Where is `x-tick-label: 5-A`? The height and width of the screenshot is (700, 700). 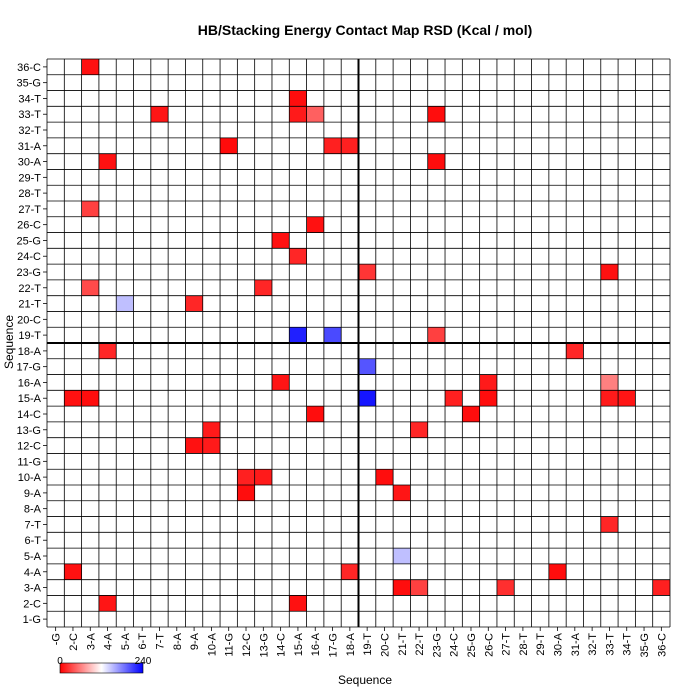
x-tick-label: 5-A is located at coordinates (126, 641).